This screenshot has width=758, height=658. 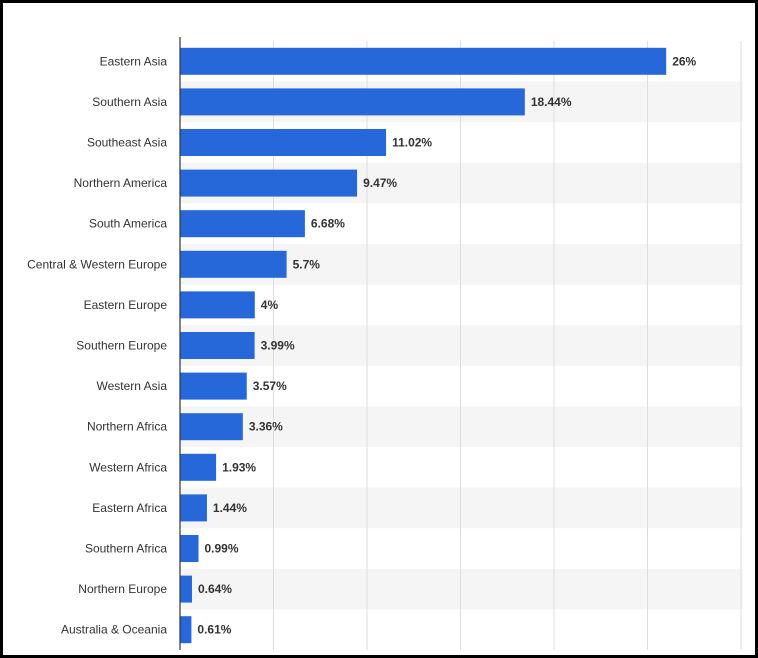 I want to click on category-label: Eastern Europe, so click(x=126, y=305).